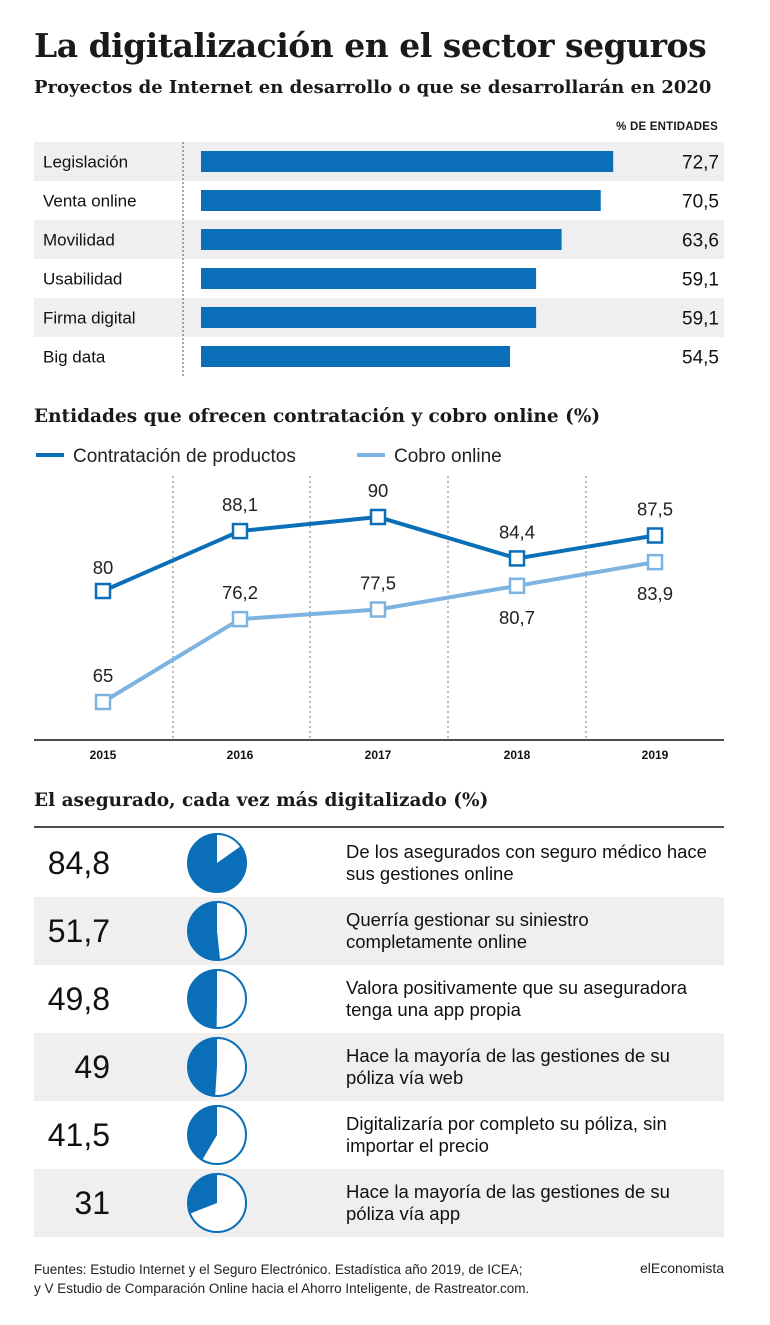 The width and height of the screenshot is (770, 1325). Describe the element at coordinates (74, 357) in the screenshot. I see `bar-category-label: Big data` at that location.